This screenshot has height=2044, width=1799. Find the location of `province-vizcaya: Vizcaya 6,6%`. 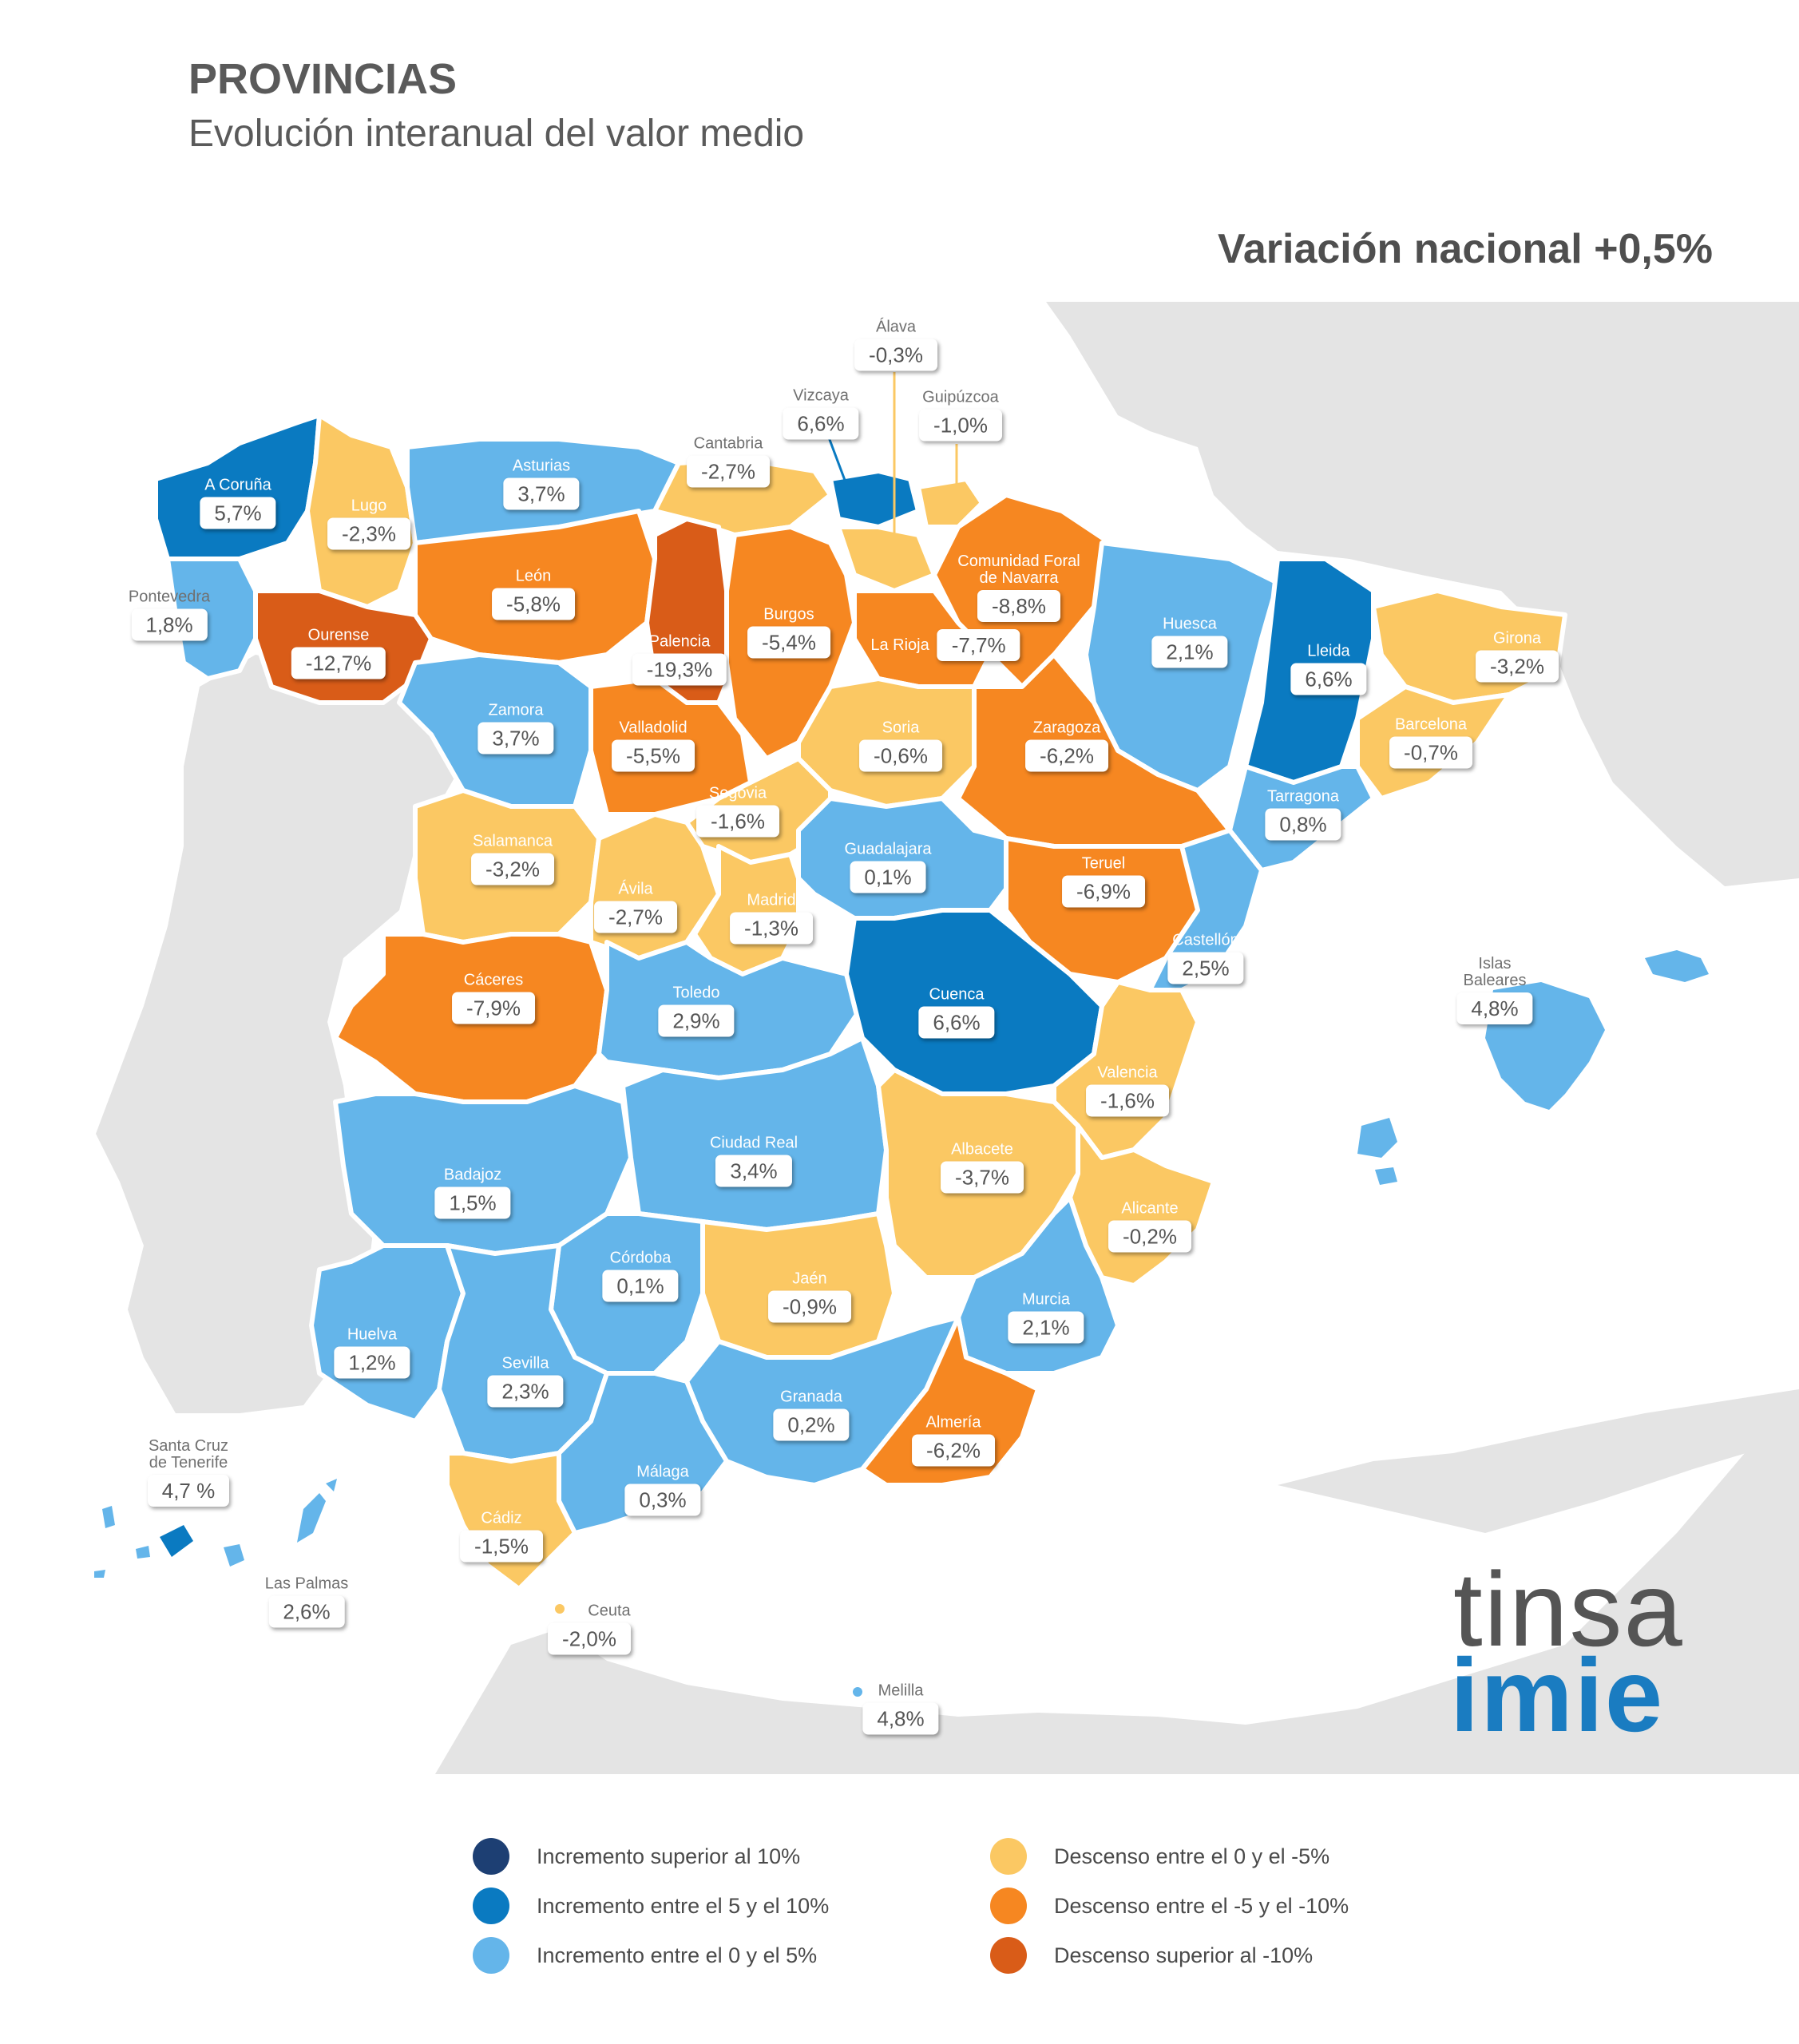

province-vizcaya: Vizcaya 6,6% is located at coordinates (821, 413).